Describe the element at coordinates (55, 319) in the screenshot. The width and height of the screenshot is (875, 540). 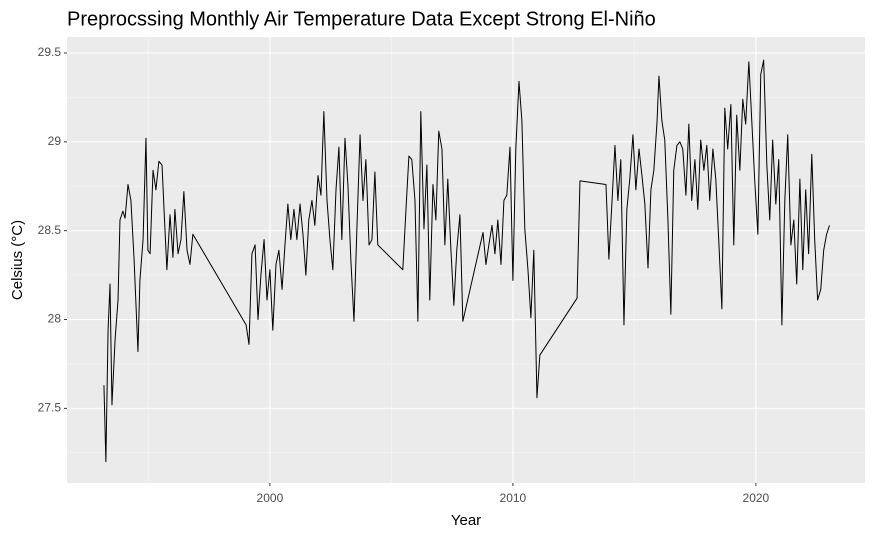
I see `y-tick-label: 28` at that location.